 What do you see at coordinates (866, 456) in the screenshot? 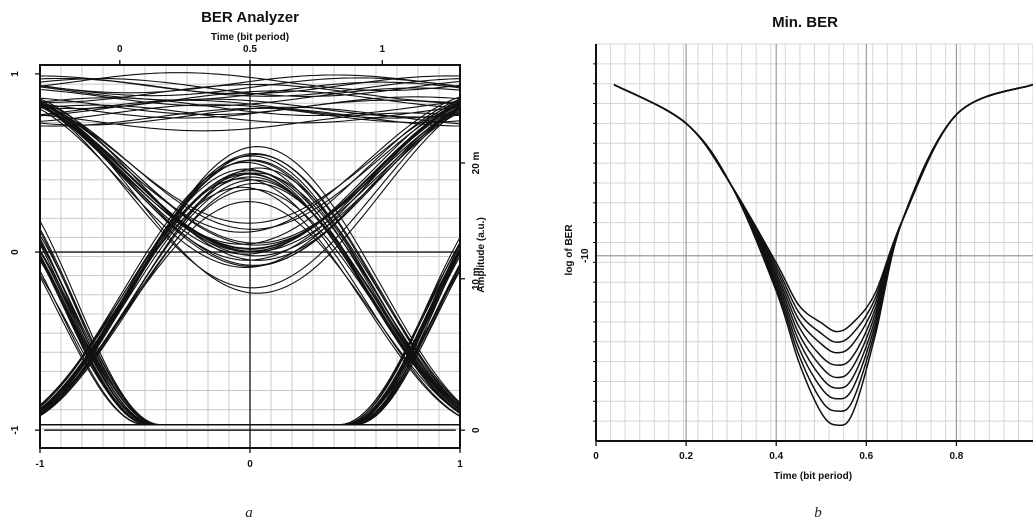
I see `x-tick-label: 0.6` at bounding box center [866, 456].